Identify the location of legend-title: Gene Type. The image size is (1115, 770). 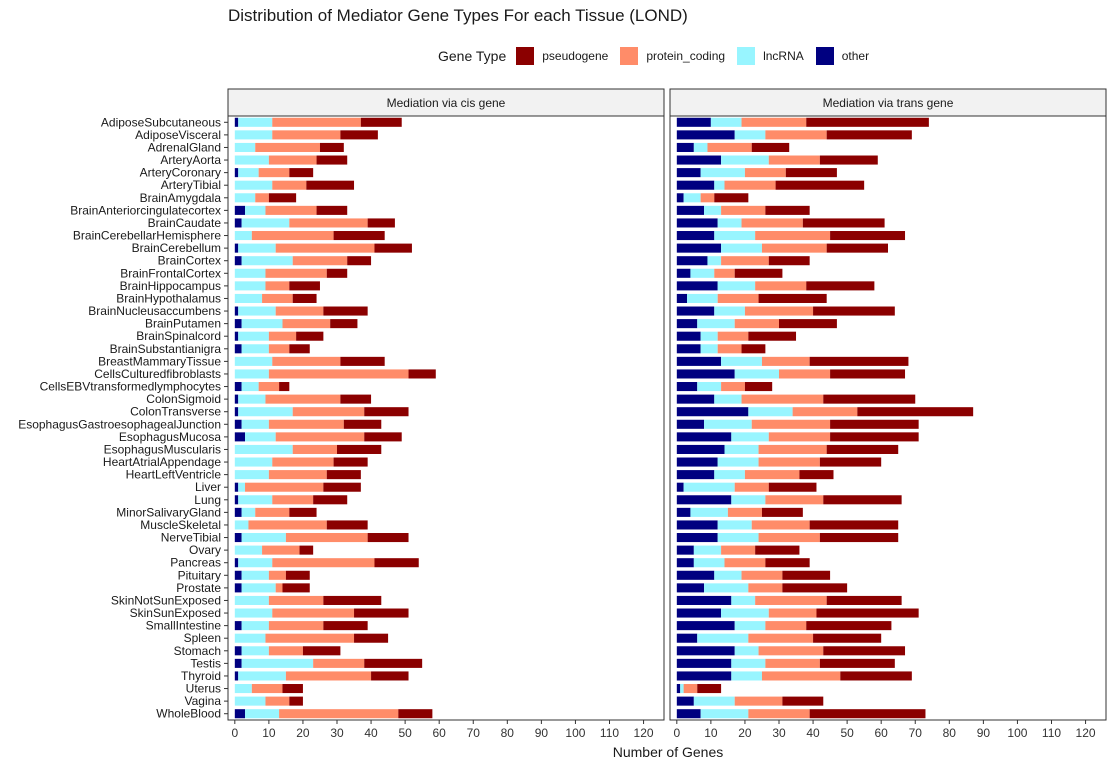
(472, 56).